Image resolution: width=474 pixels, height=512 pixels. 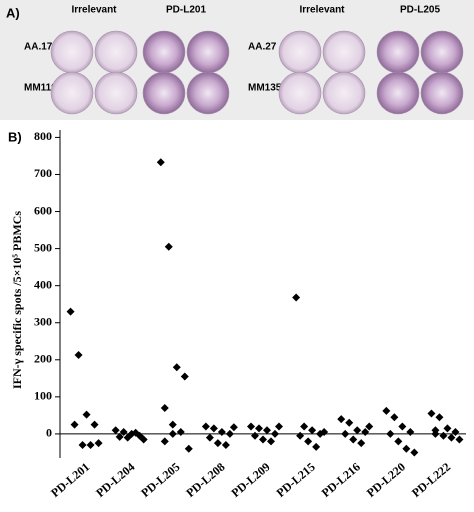 I want to click on x-tick-label: PD-L205, so click(x=160, y=480).